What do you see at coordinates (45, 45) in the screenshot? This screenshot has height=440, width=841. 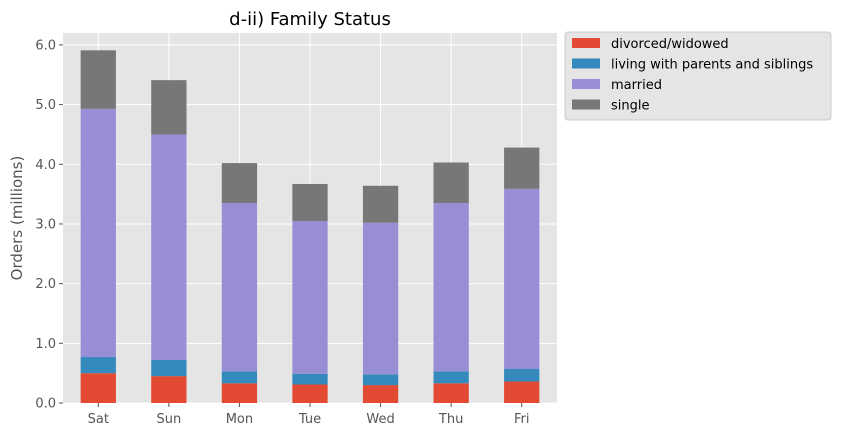 I see `y-tick-label: 6.0` at bounding box center [45, 45].